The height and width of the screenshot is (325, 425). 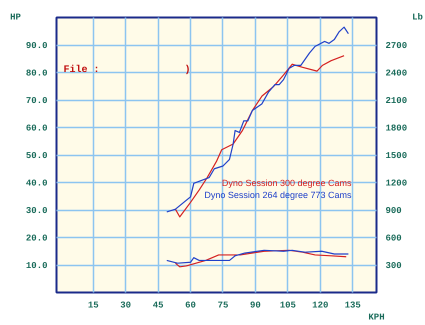 I want to click on annotation: File :, so click(x=82, y=70).